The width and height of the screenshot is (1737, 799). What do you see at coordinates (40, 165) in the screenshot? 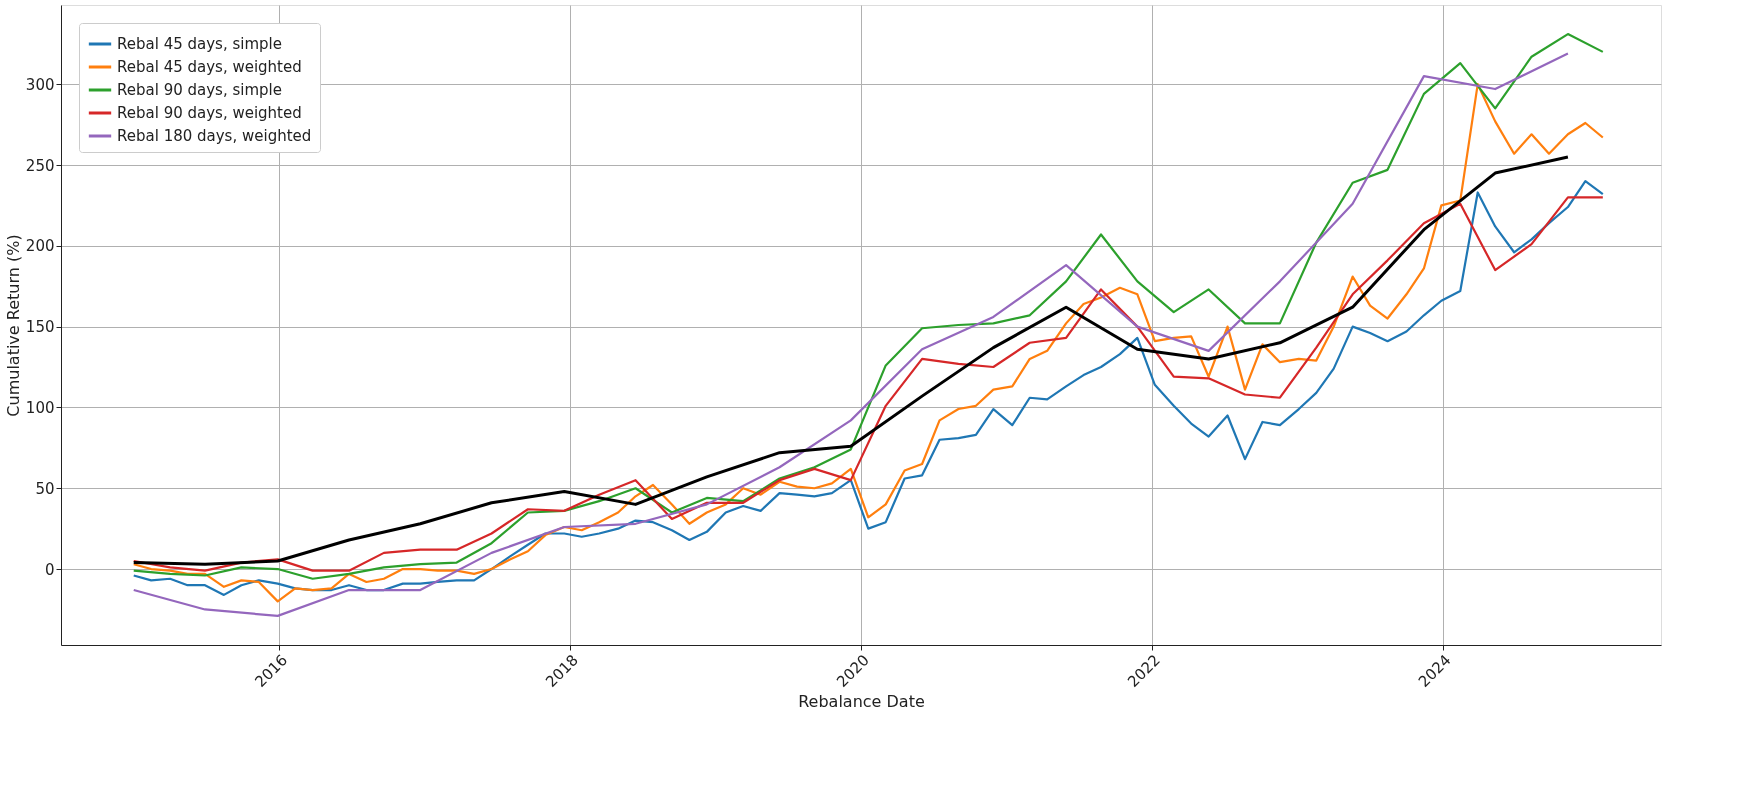
I see `y-tick-label: 250` at bounding box center [40, 165].